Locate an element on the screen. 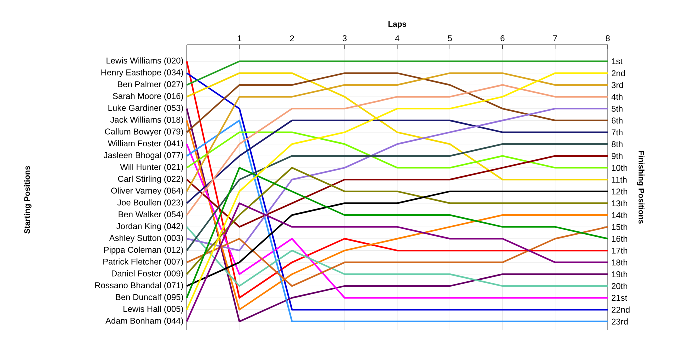 Image resolution: width=700 pixels, height=345 pixels. y-tick-label: 23rd is located at coordinates (620, 321).